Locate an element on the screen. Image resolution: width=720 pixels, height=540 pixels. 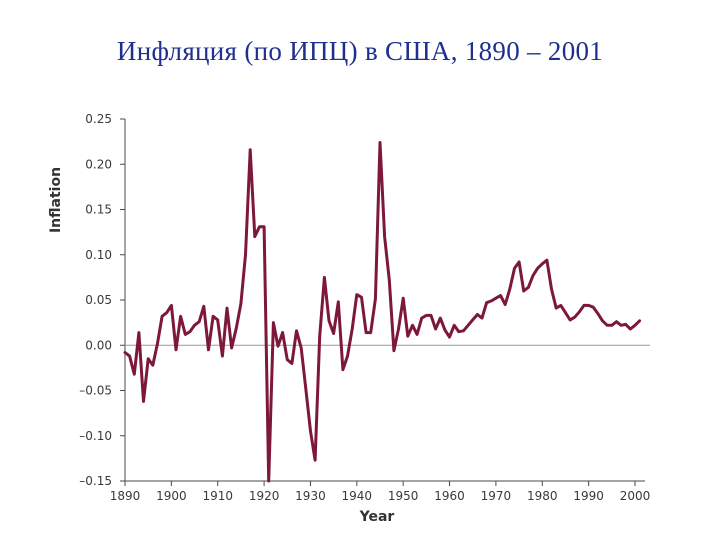
x-axis-title: Year is located at coordinates (377, 517).